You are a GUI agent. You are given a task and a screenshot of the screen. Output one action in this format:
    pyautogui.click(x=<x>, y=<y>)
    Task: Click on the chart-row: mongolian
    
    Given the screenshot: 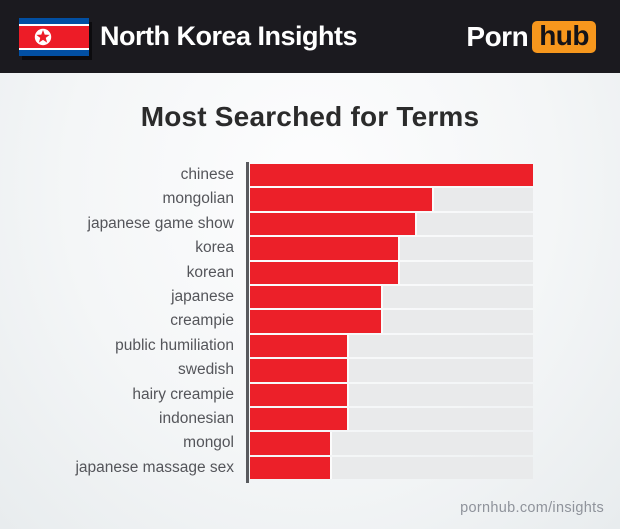 What is the action you would take?
    pyautogui.click(x=266, y=199)
    